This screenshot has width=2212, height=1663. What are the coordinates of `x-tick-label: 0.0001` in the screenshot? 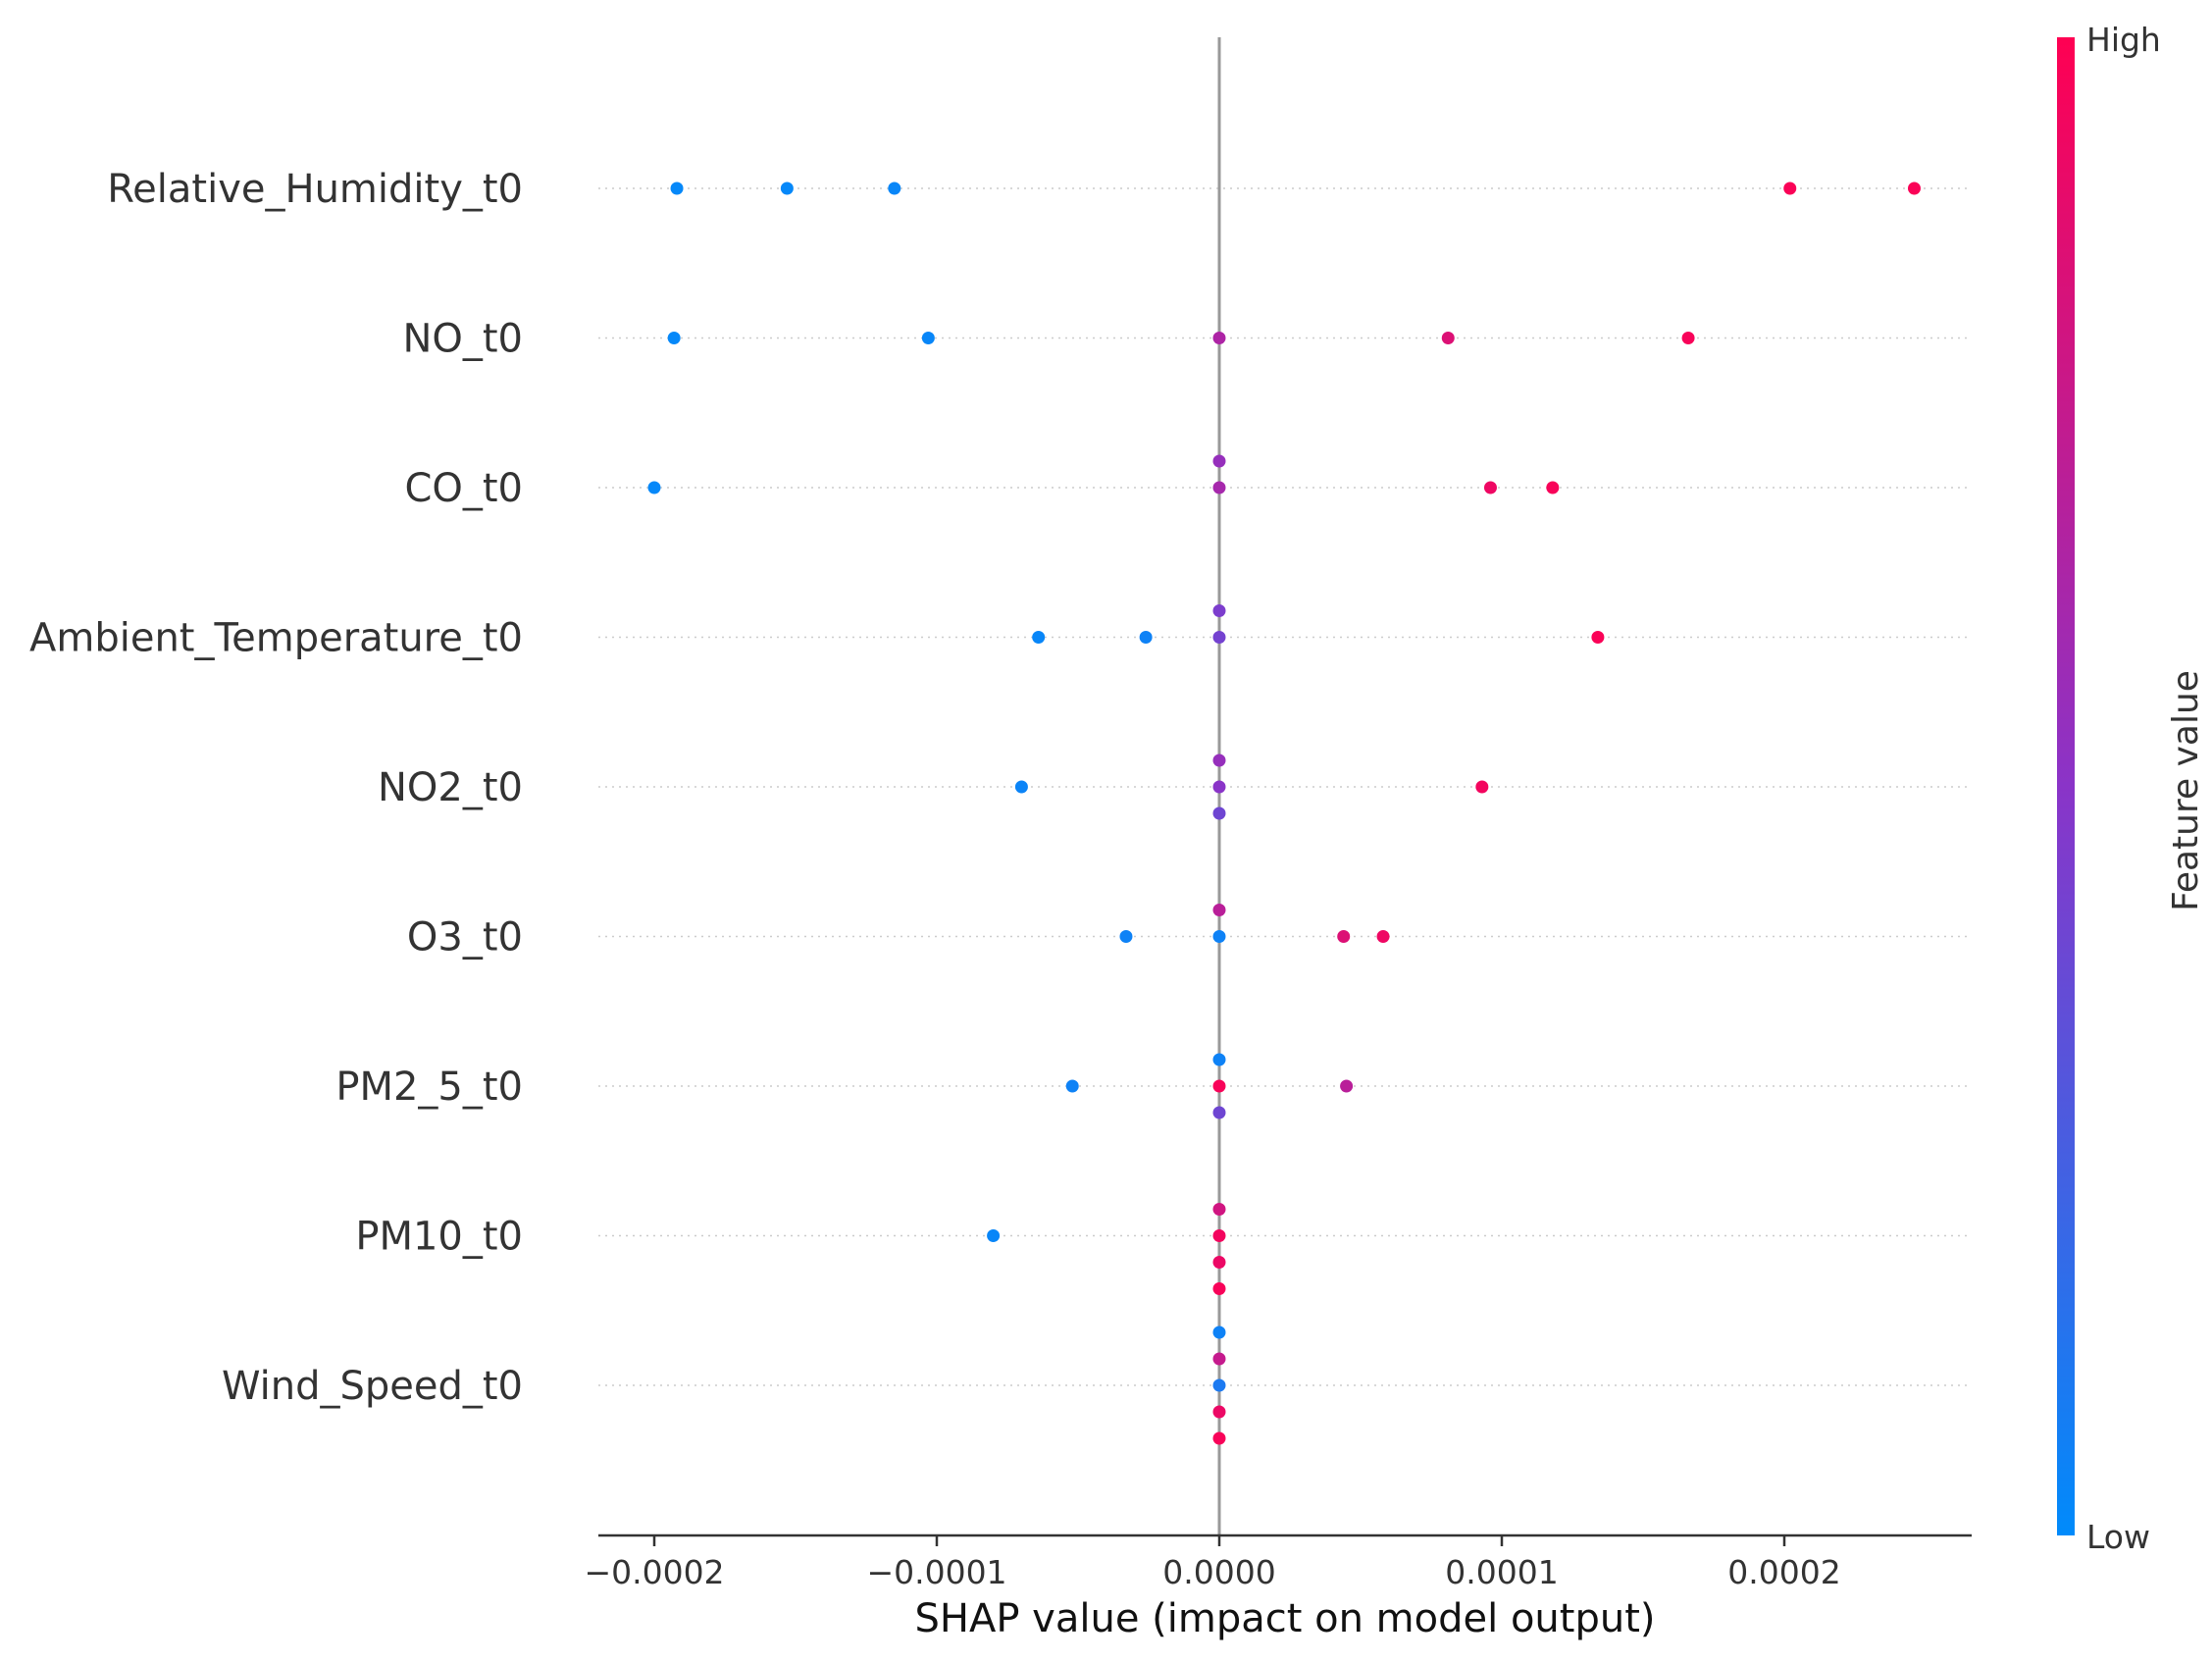 It's located at (1501, 1572).